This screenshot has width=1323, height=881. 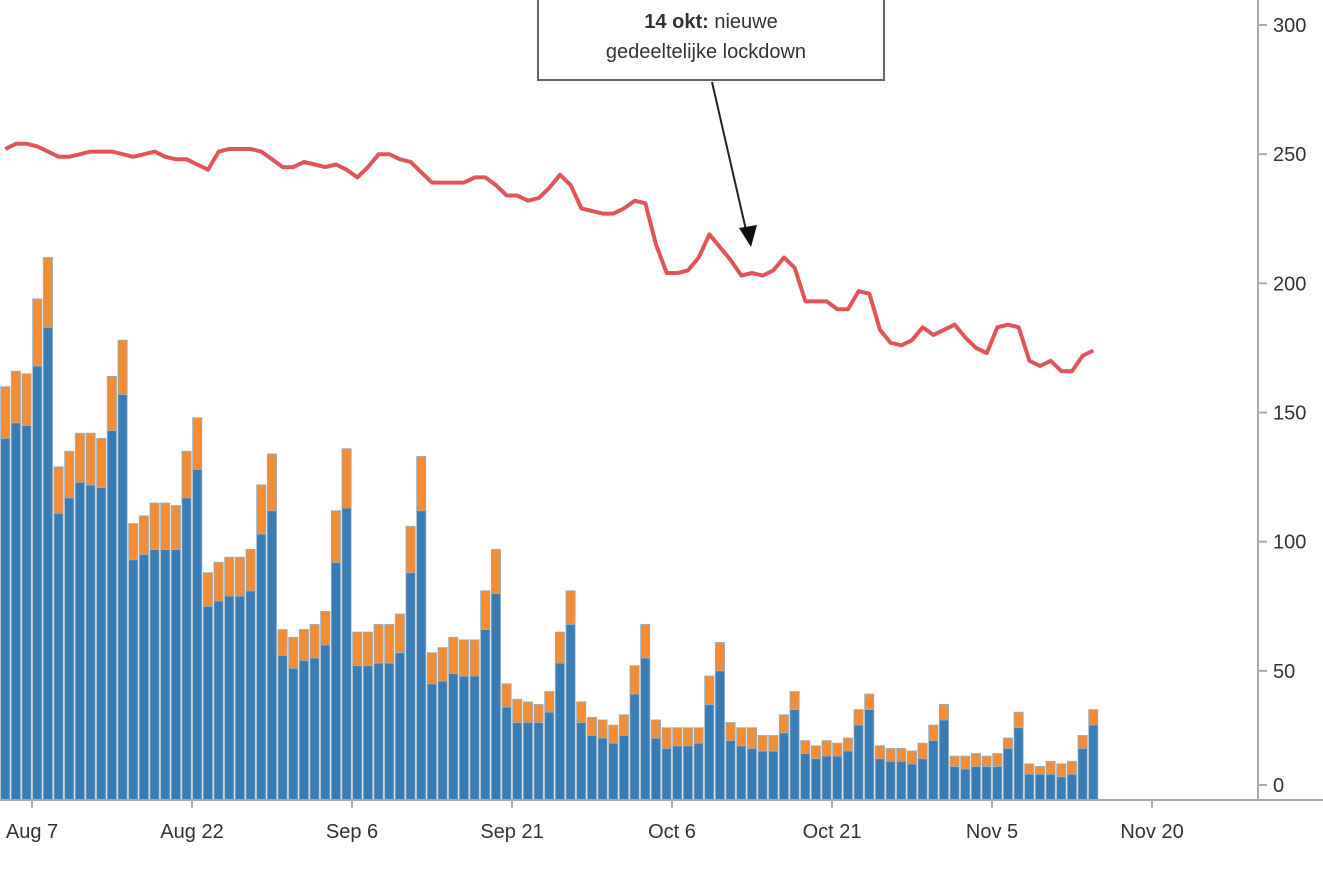 I want to click on y-axis: 0 50 100 150 200 250 300, so click(x=1282, y=406).